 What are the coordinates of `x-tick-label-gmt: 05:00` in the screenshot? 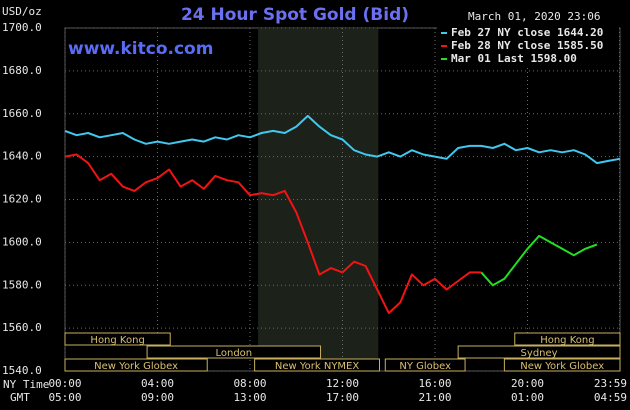 It's located at (64, 397).